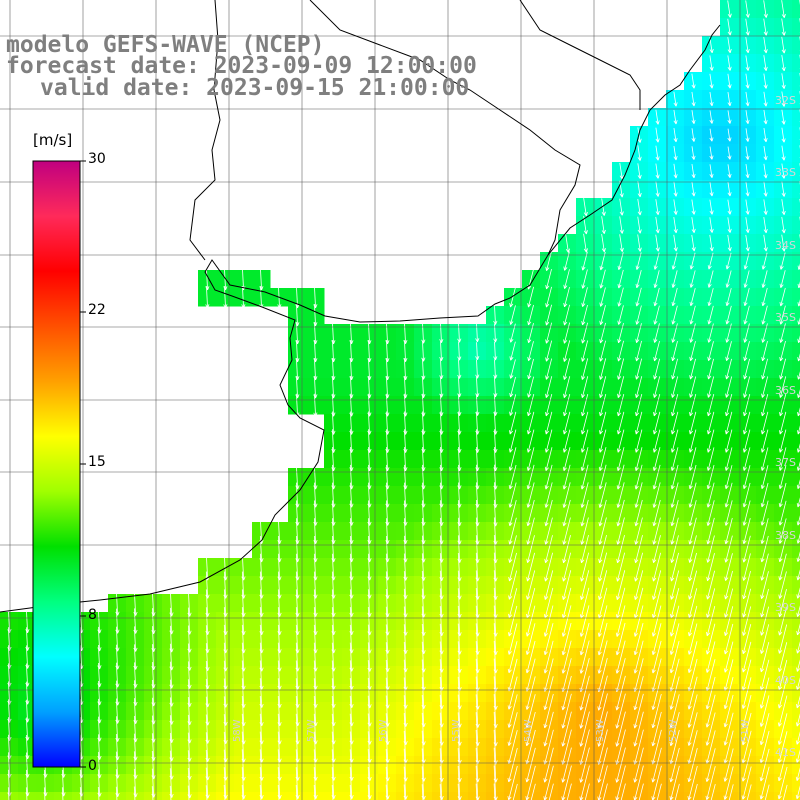 This screenshot has height=800, width=800. Describe the element at coordinates (785, 100) in the screenshot. I see `lat-label-32s: 32S` at that location.